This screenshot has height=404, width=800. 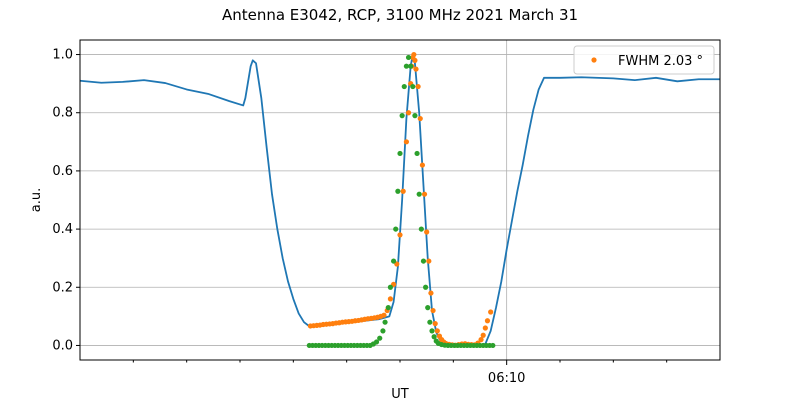 I want to click on x-axis-label: UT, so click(x=400, y=393).